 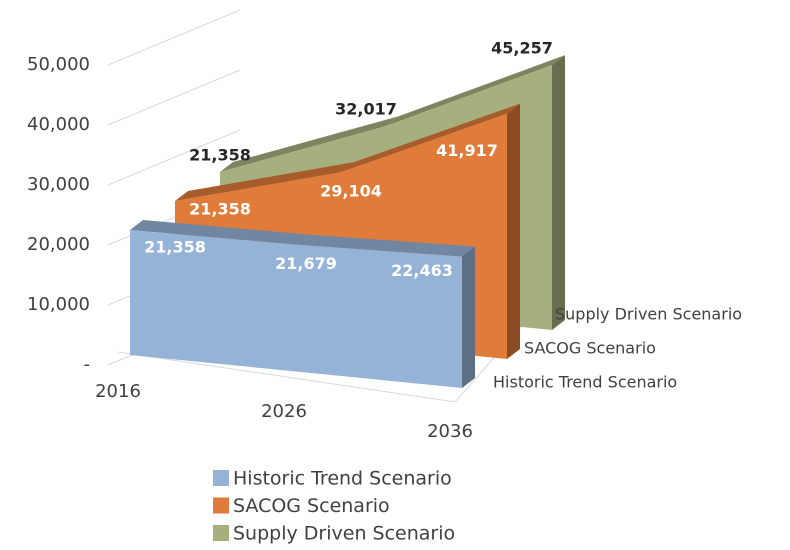 I want to click on depth-tick-label: Supply Driven Scenario, so click(x=648, y=314).